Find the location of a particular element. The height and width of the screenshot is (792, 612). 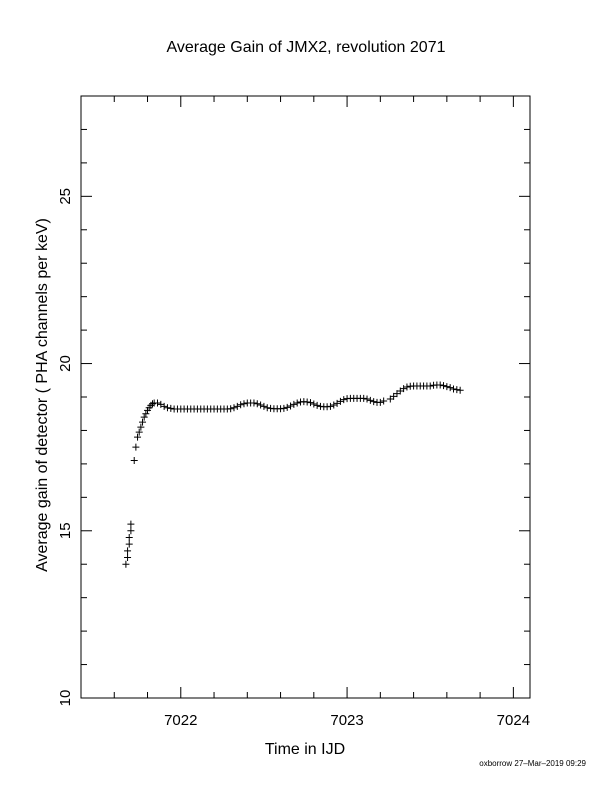

y-tick-label: 10 is located at coordinates (65, 698).